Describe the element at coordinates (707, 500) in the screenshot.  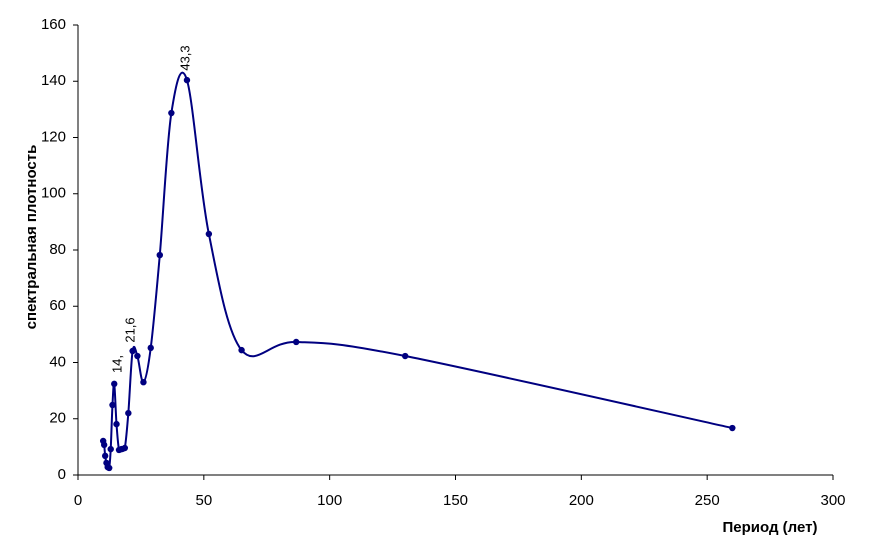
I see `x-tick-label: 250` at that location.